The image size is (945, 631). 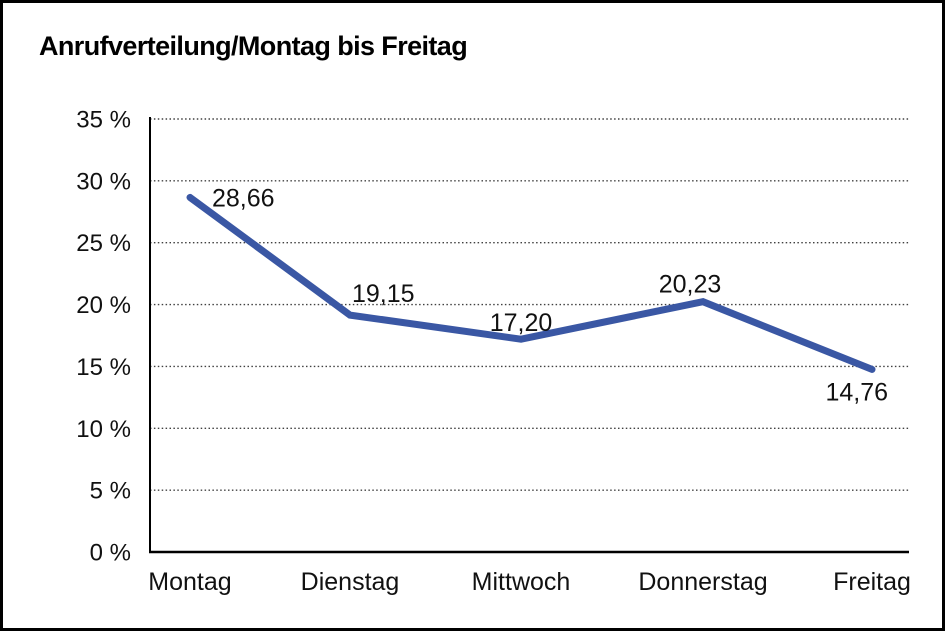 What do you see at coordinates (110, 491) in the screenshot?
I see `y-tick-label: 5 %` at bounding box center [110, 491].